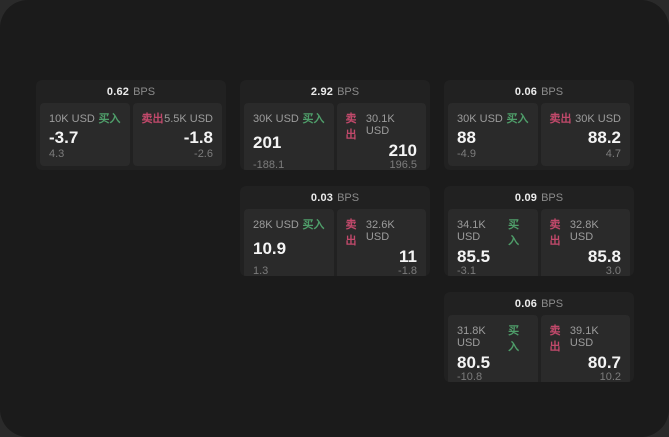 This screenshot has height=437, width=669. What do you see at coordinates (604, 137) in the screenshot?
I see `sell-price: 88.2` at bounding box center [604, 137].